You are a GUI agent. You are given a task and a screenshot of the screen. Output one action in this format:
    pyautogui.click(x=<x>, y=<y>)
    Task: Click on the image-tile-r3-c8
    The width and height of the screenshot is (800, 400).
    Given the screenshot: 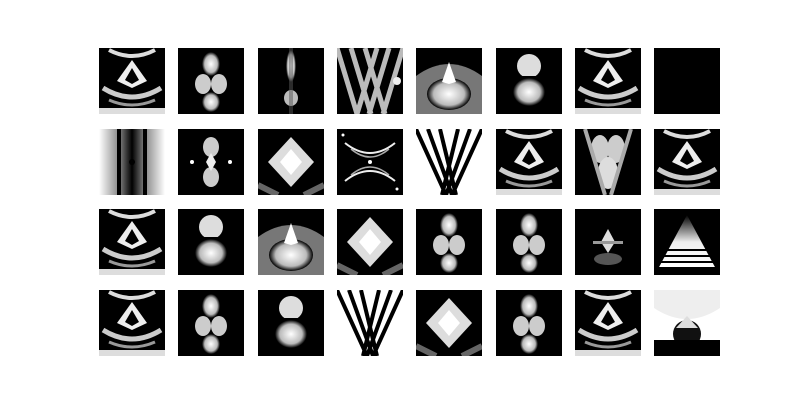 What is the action you would take?
    pyautogui.click(x=687, y=242)
    